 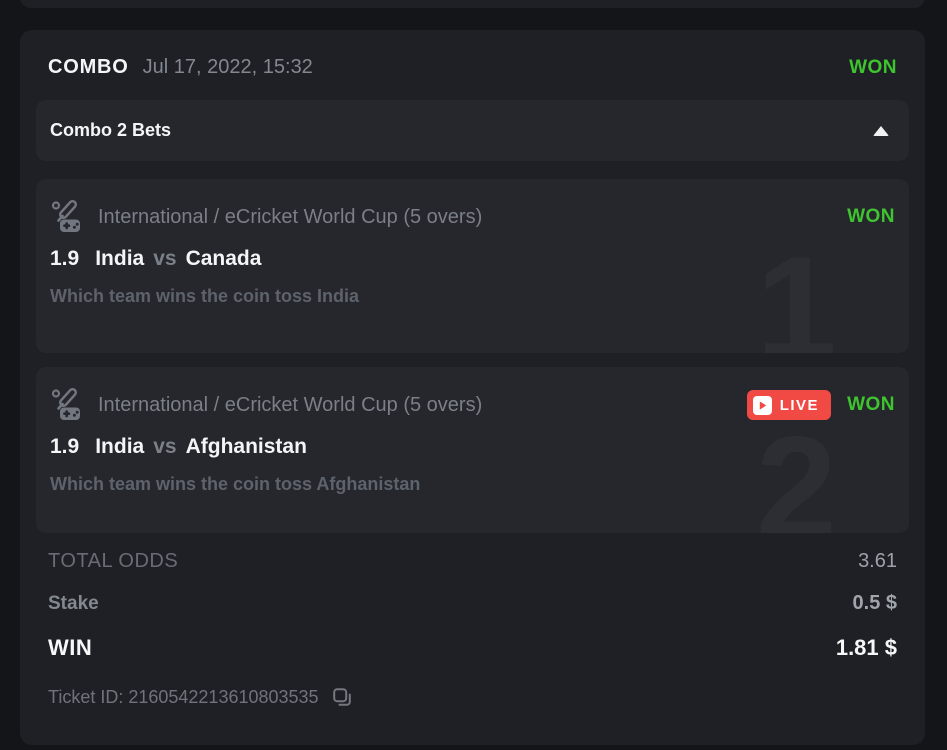 I want to click on win-value: 1.81 $, so click(x=866, y=647).